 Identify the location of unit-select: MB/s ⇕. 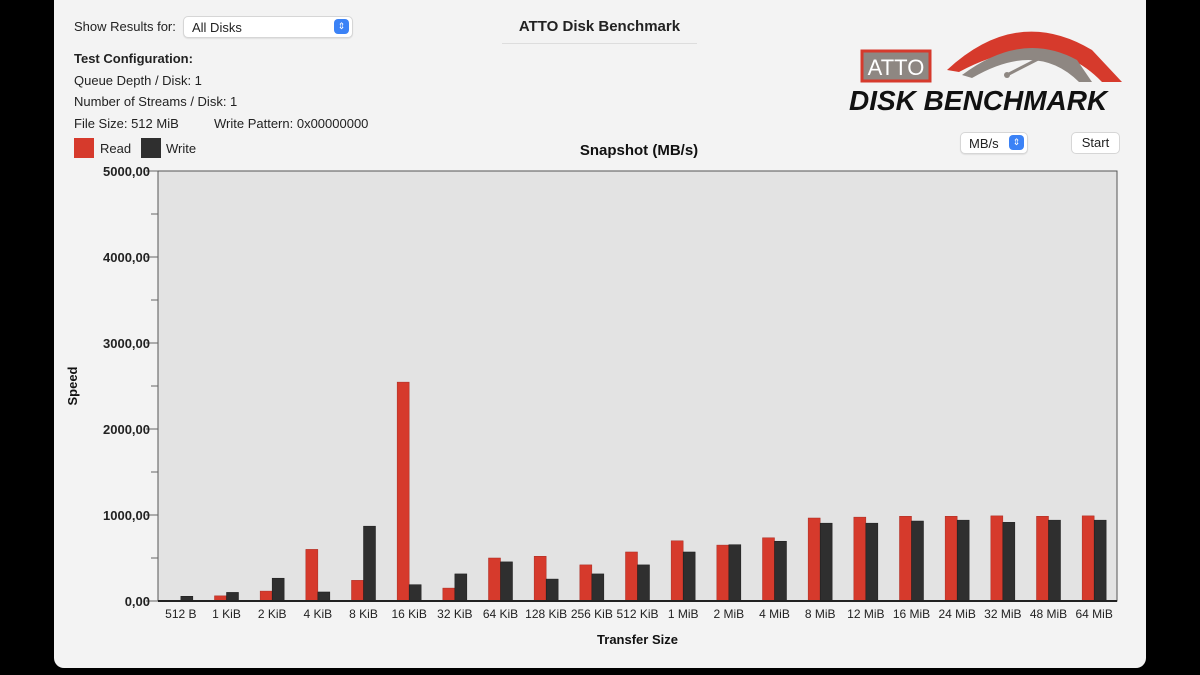
(994, 143).